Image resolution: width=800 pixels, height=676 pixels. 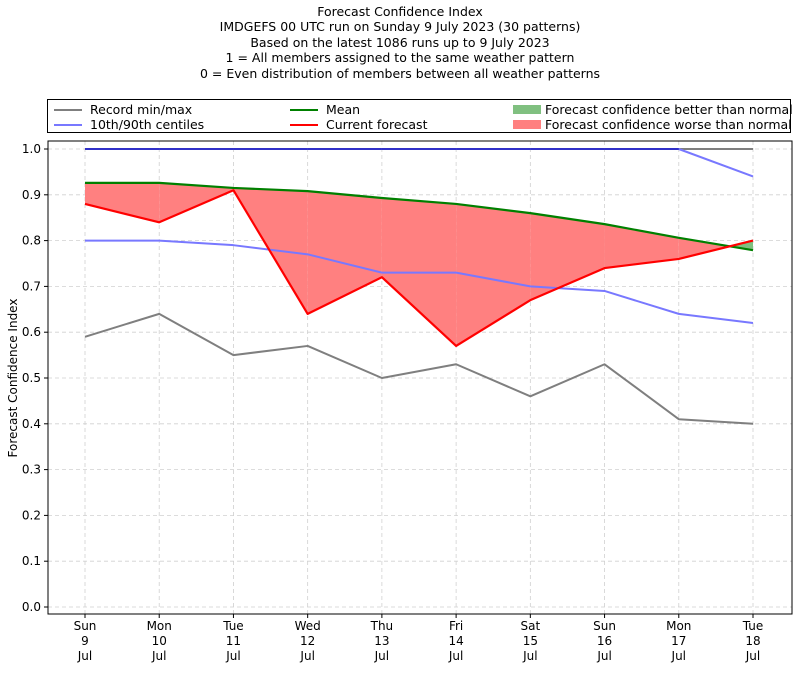 What do you see at coordinates (678, 641) in the screenshot?
I see `x-tick-label: 17` at bounding box center [678, 641].